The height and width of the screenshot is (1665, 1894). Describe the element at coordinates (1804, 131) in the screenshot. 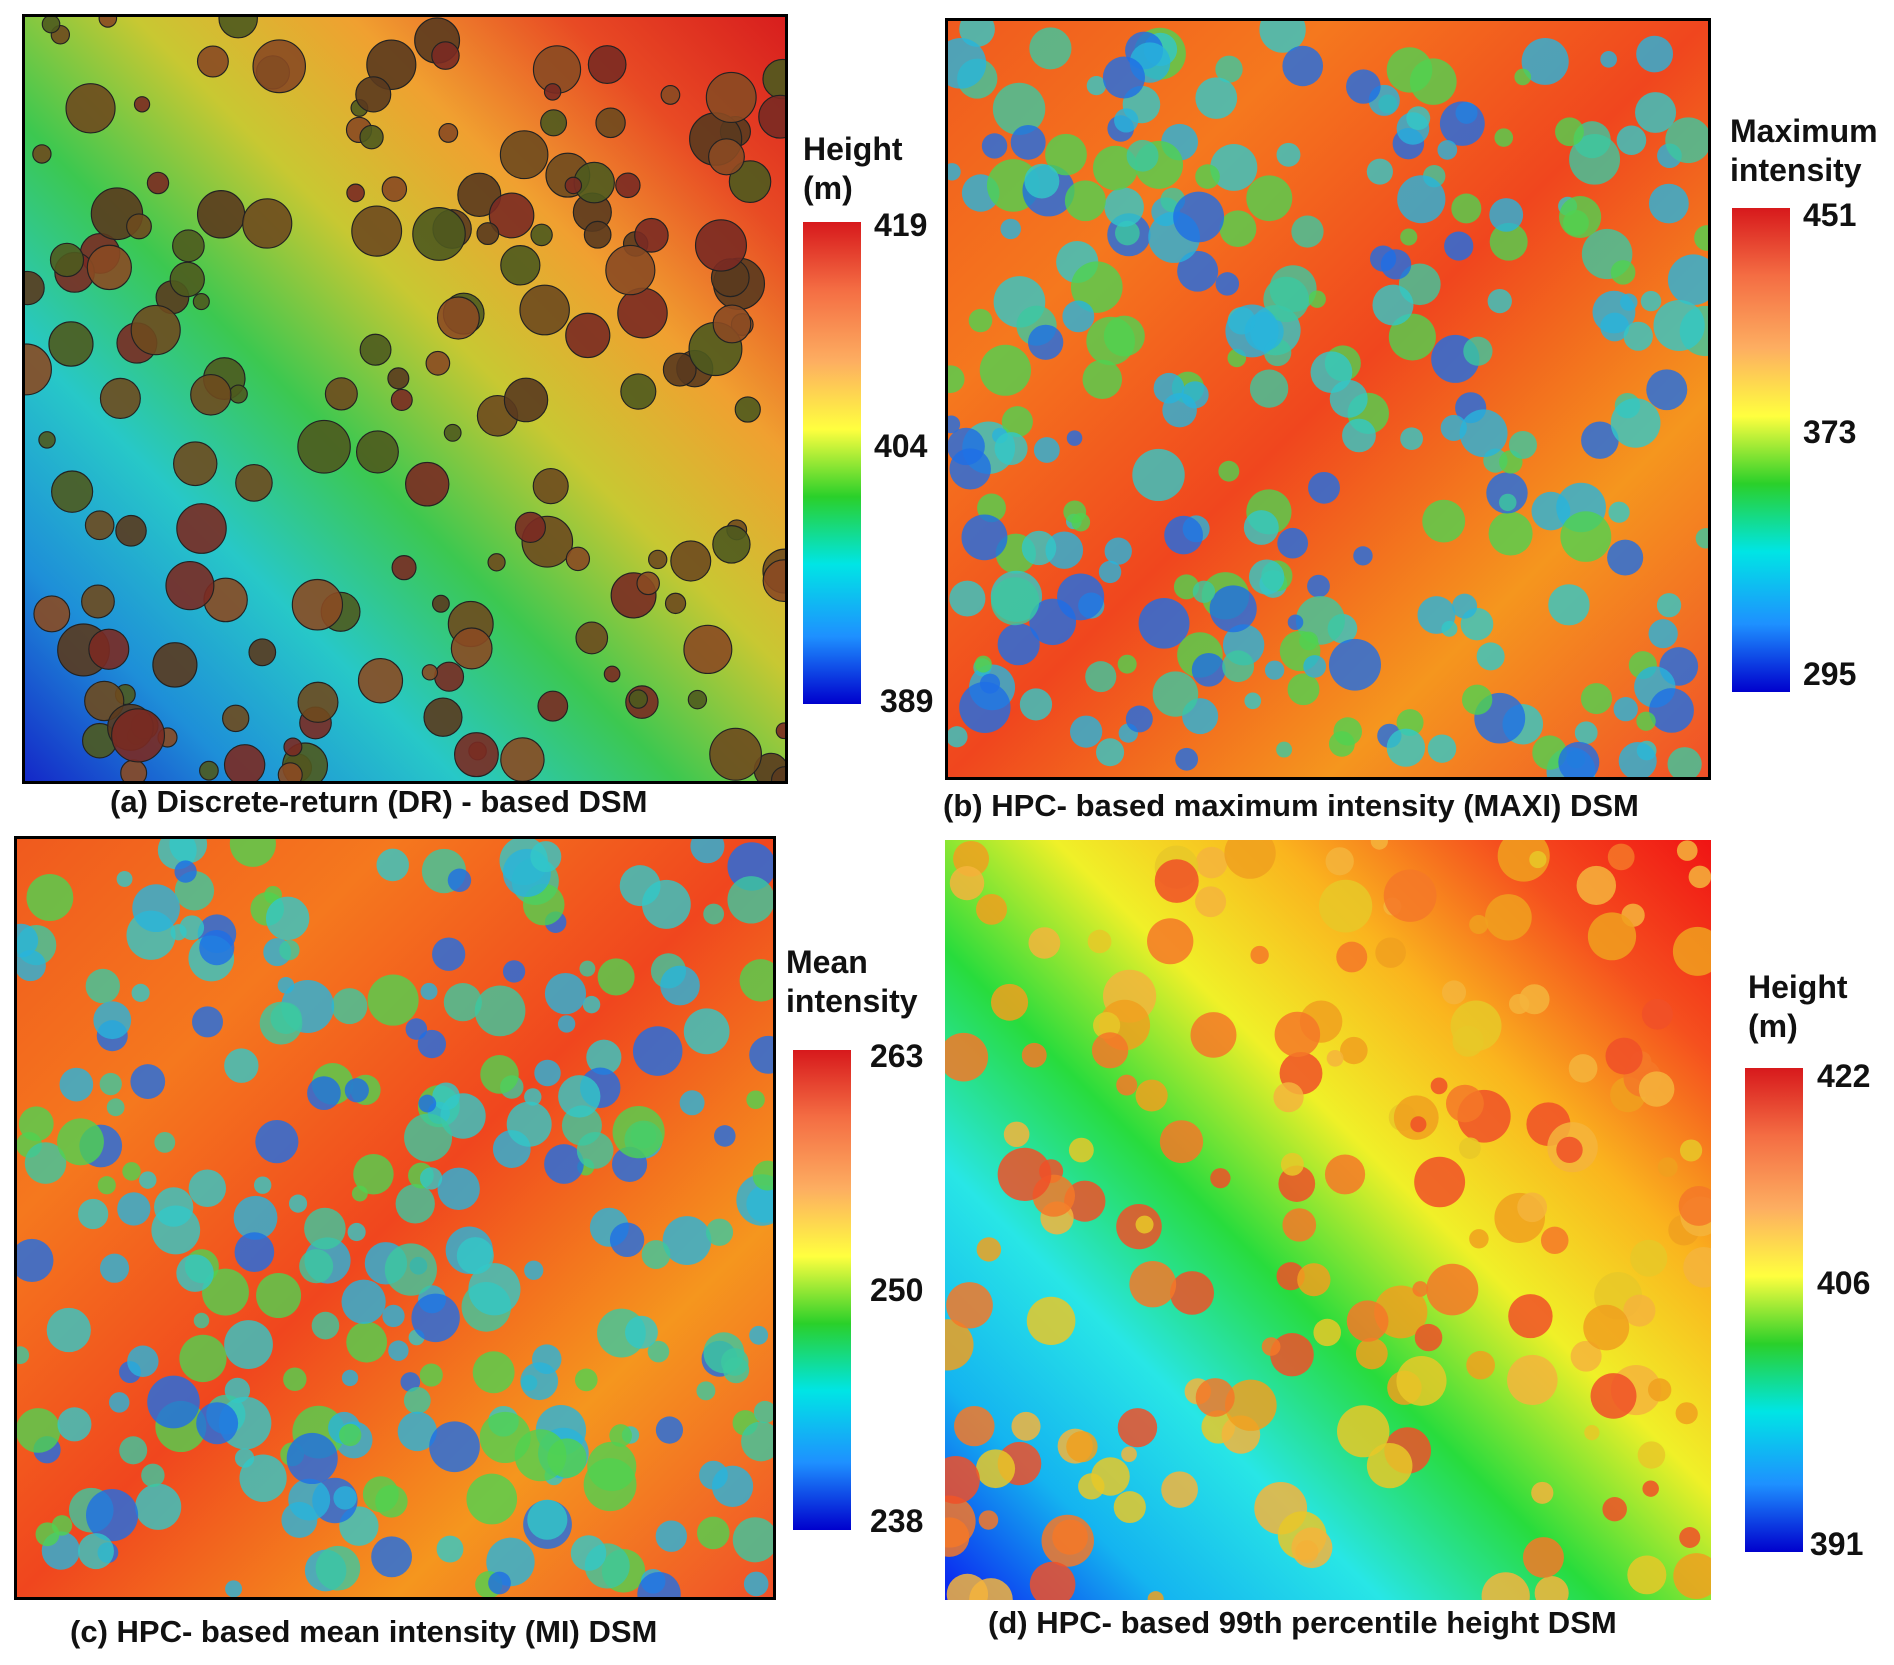

I see `legend-title-line: Maximum` at that location.